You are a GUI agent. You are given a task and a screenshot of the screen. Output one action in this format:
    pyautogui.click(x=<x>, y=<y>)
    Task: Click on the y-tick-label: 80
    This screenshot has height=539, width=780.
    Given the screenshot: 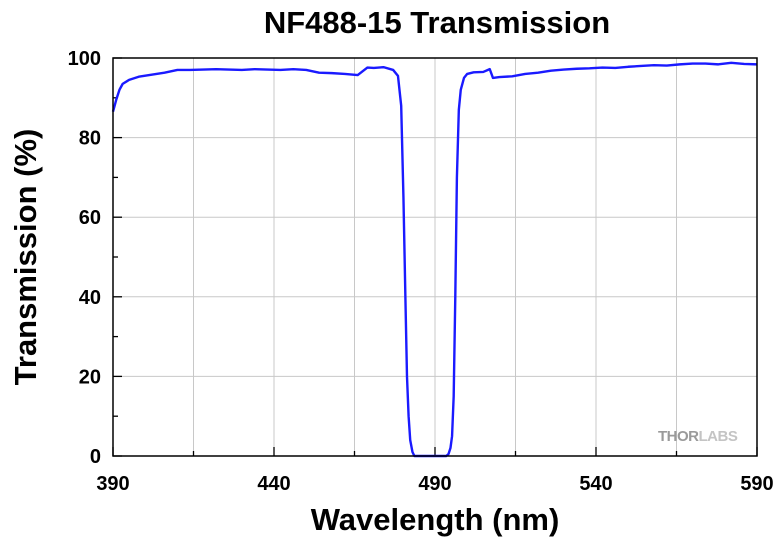 What is the action you would take?
    pyautogui.click(x=90, y=139)
    